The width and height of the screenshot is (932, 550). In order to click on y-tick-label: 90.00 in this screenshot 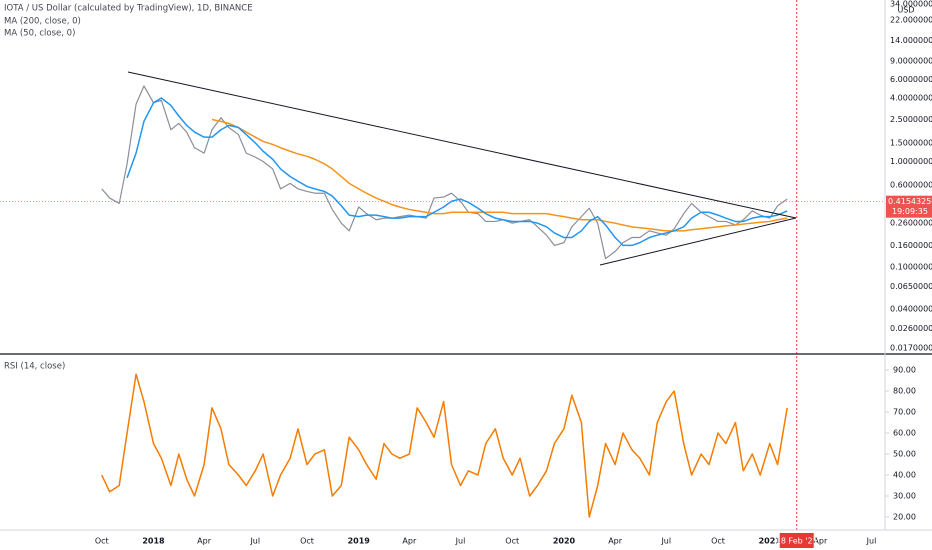, I will do `click(904, 370)`.